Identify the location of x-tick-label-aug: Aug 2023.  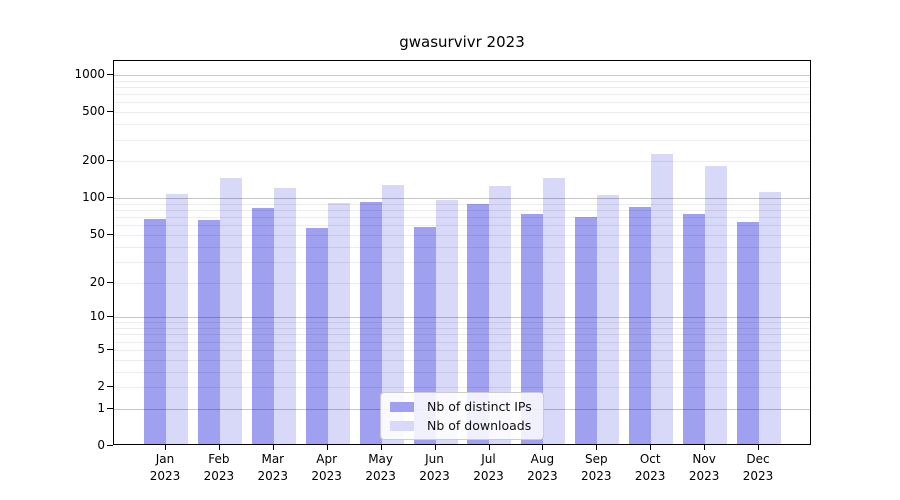
(542, 467).